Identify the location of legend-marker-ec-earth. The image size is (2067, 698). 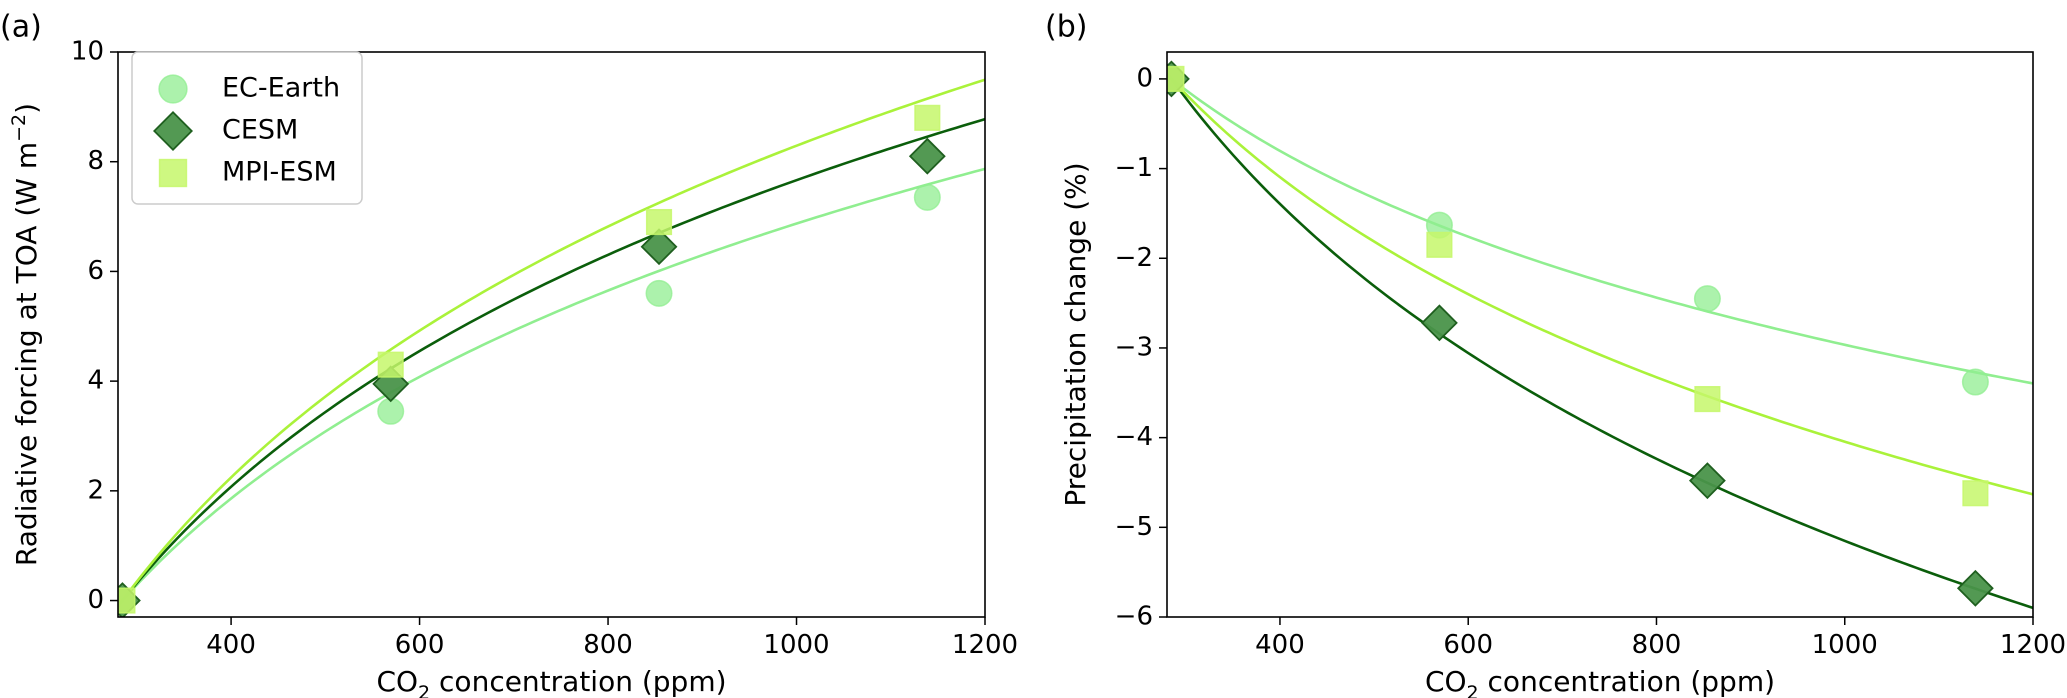
(173, 89).